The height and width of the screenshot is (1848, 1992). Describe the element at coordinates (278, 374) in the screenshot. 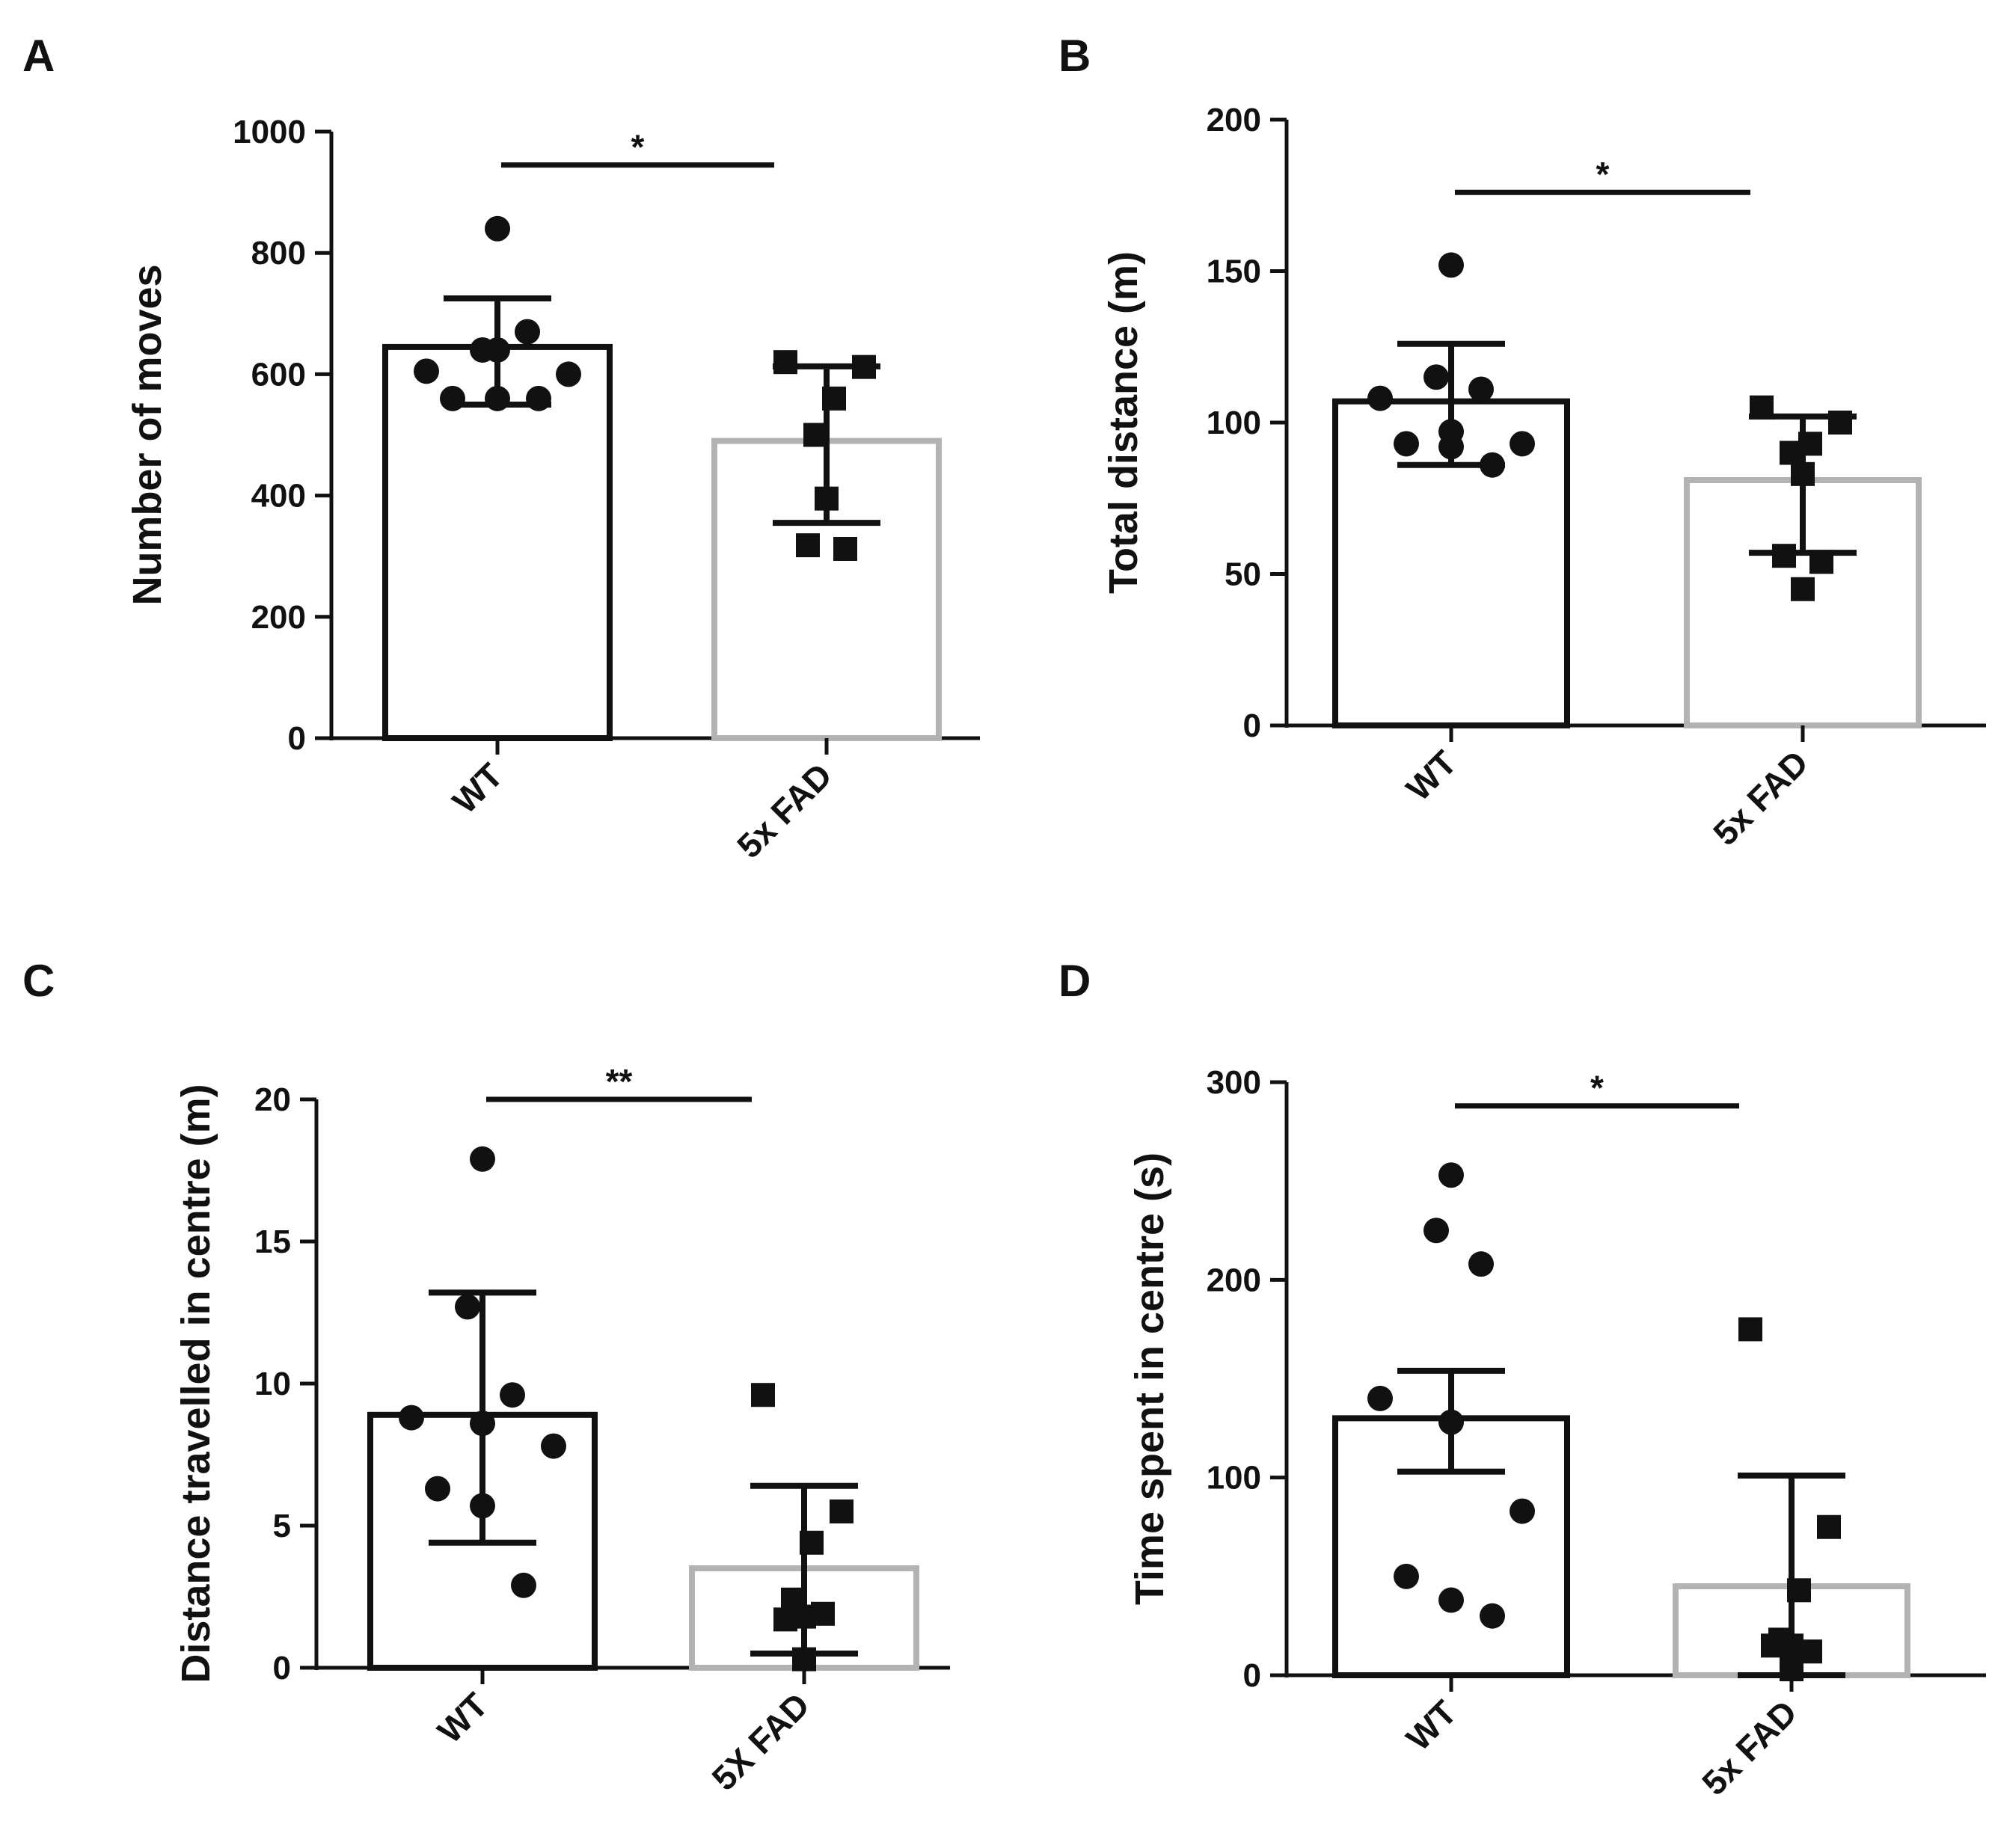

I see `y-tick-label: 600` at that location.